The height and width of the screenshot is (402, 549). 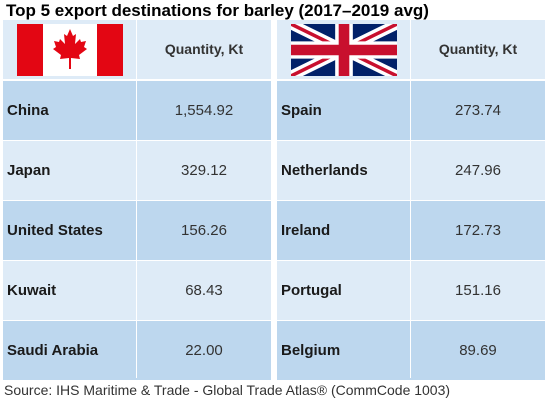 I want to click on country-name: Saudi Arabia, so click(x=53, y=350).